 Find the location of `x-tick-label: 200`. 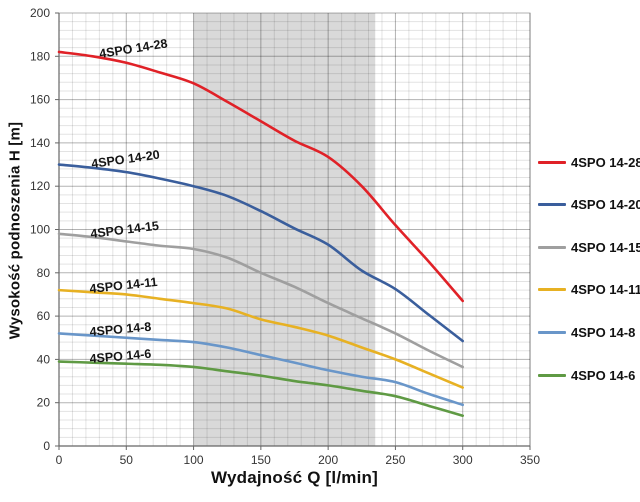

x-tick-label: 200 is located at coordinates (328, 460).